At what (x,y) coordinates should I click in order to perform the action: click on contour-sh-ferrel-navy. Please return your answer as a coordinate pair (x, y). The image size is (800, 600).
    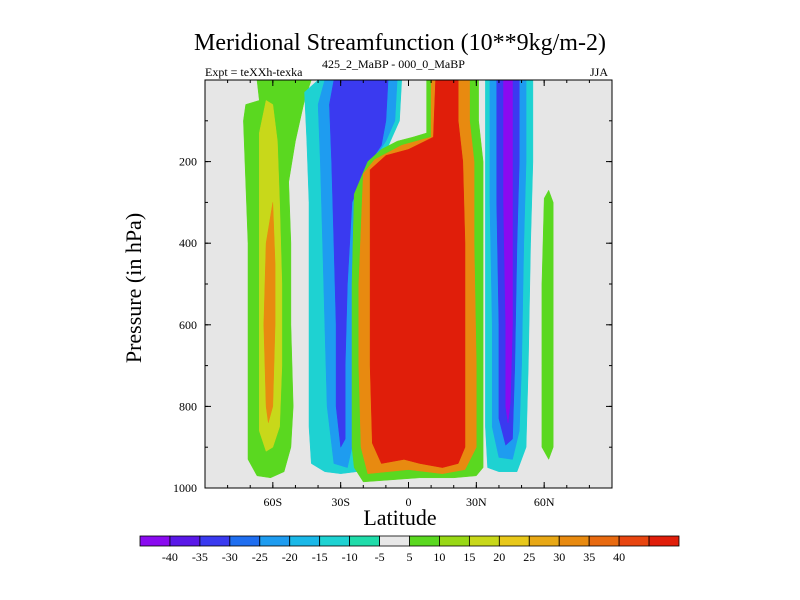
    Looking at the image, I should click on (359, 264).